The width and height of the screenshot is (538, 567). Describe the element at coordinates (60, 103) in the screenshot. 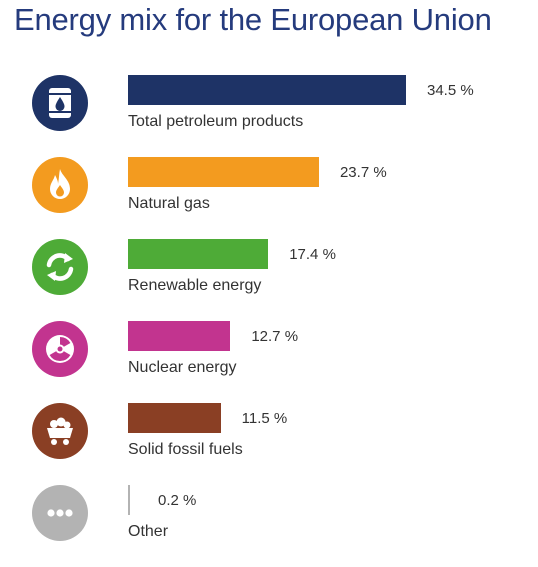

I see `oil-barrel-icon` at that location.